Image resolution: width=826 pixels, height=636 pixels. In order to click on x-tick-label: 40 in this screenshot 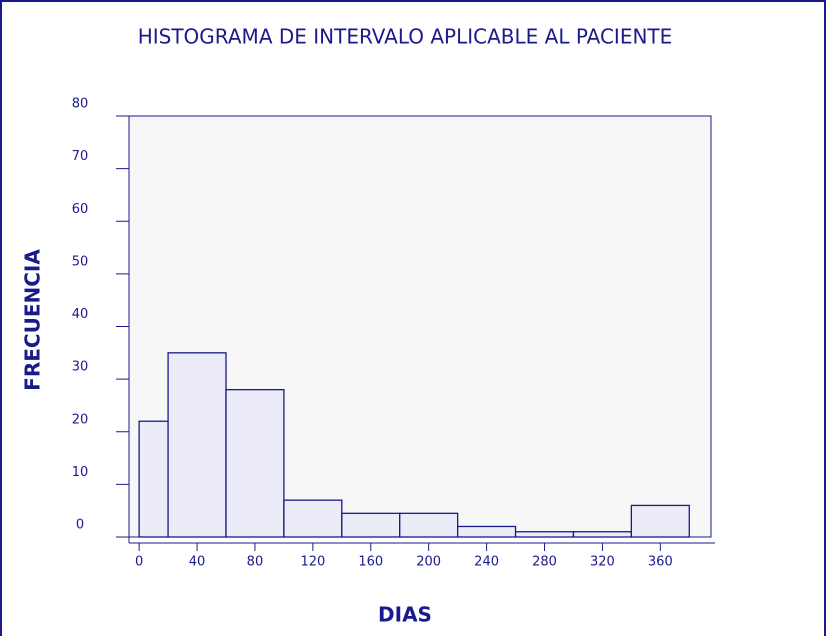, I will do `click(197, 562)`.